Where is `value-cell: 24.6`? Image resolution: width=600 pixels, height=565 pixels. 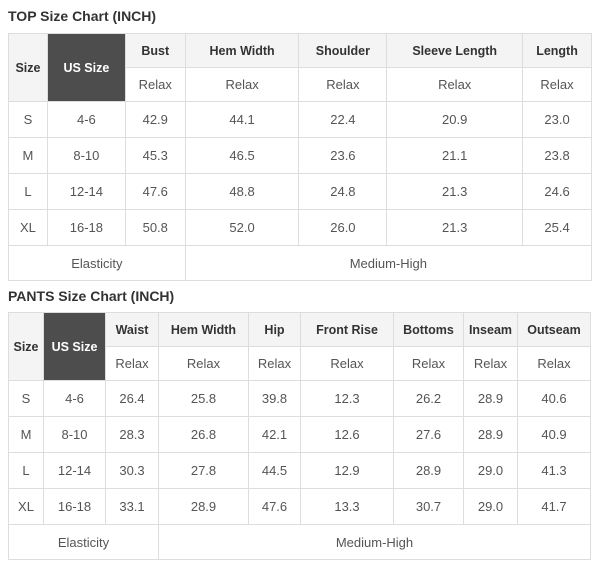 value-cell: 24.6 is located at coordinates (557, 191).